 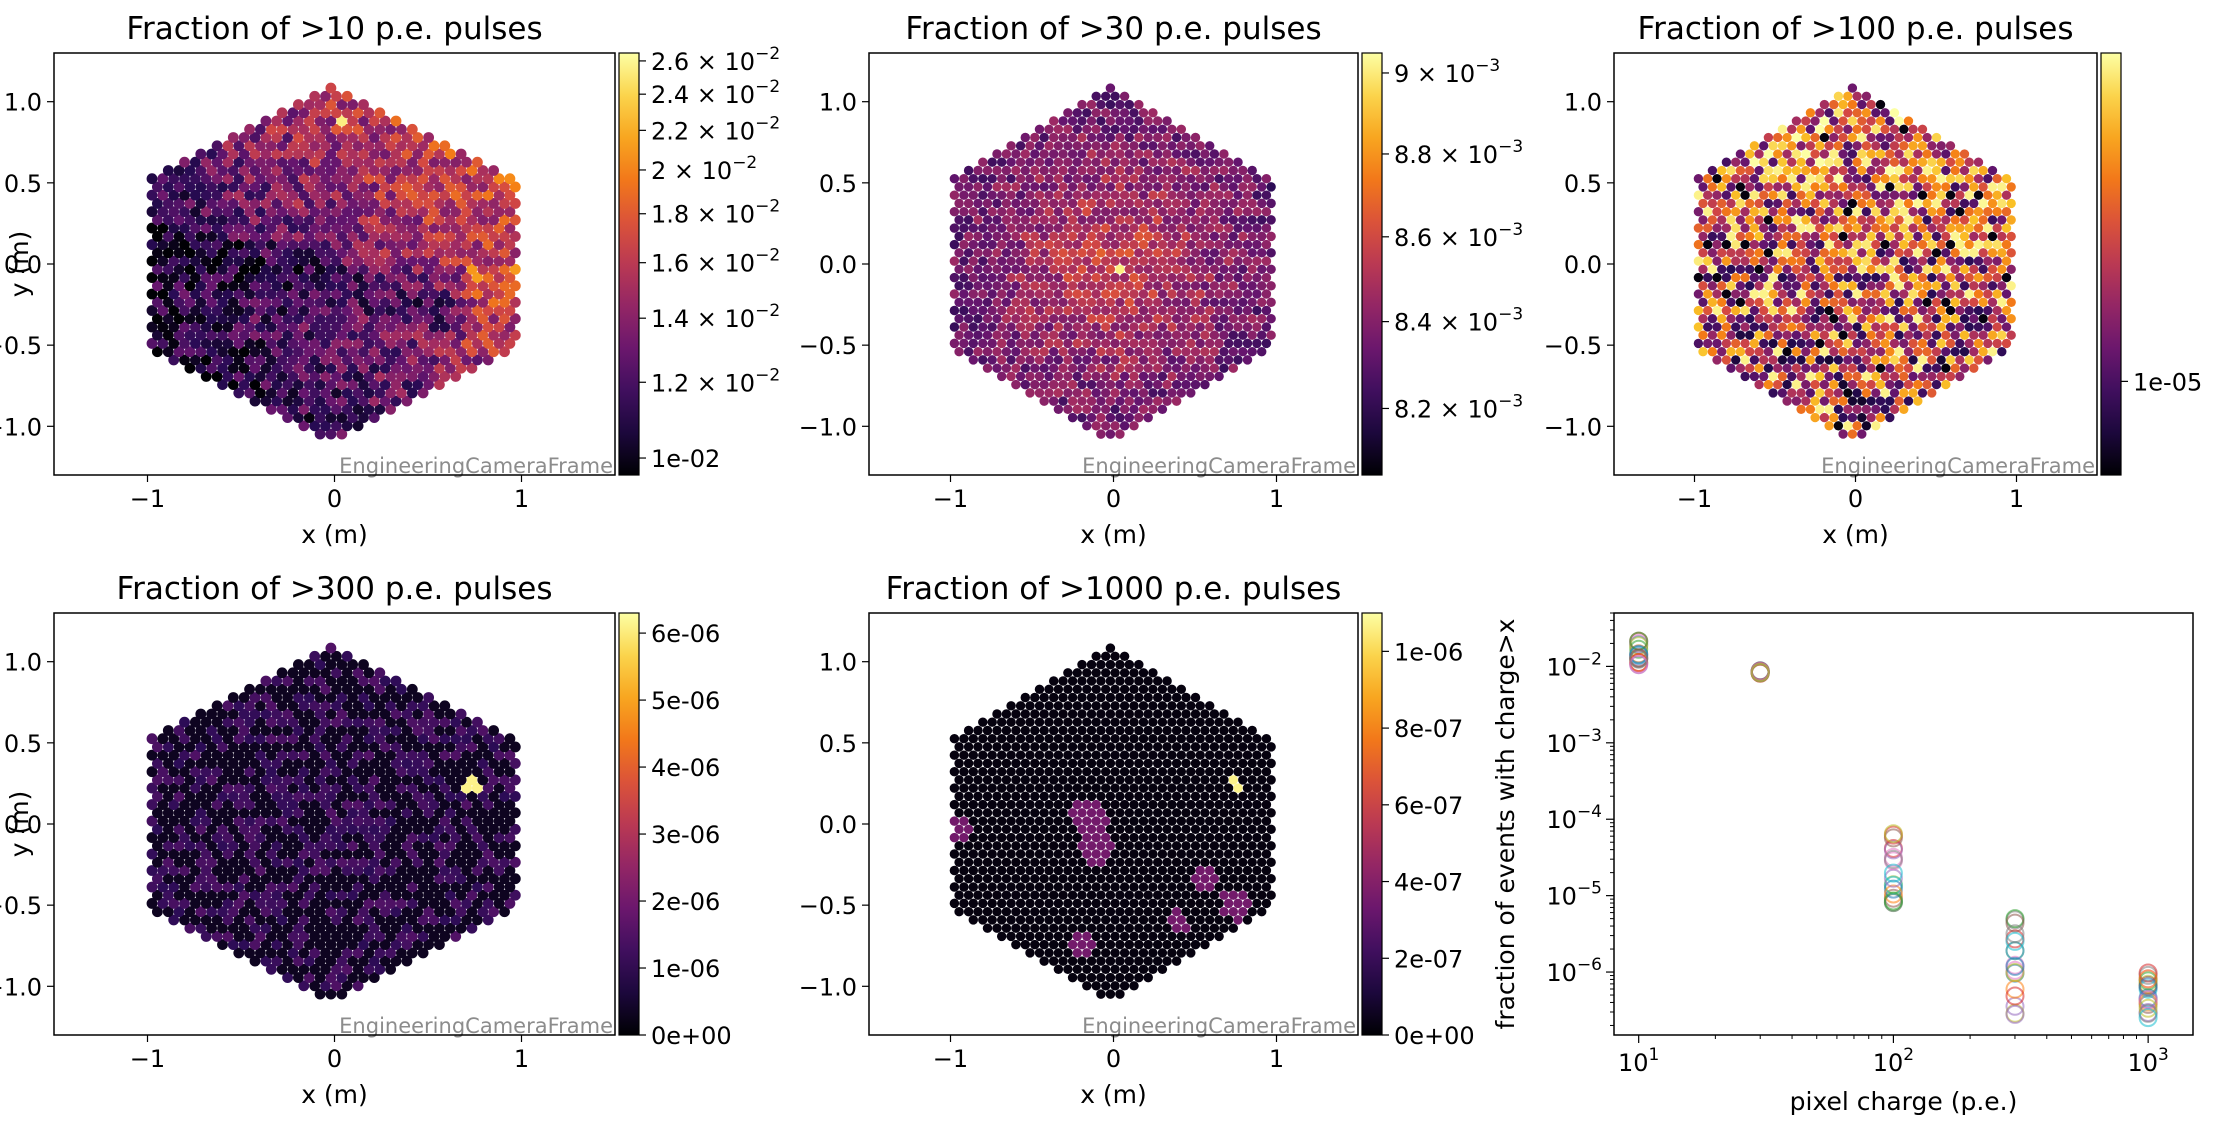 What do you see at coordinates (19, 264) in the screenshot?
I see `y-axis-label: y (m)` at bounding box center [19, 264].